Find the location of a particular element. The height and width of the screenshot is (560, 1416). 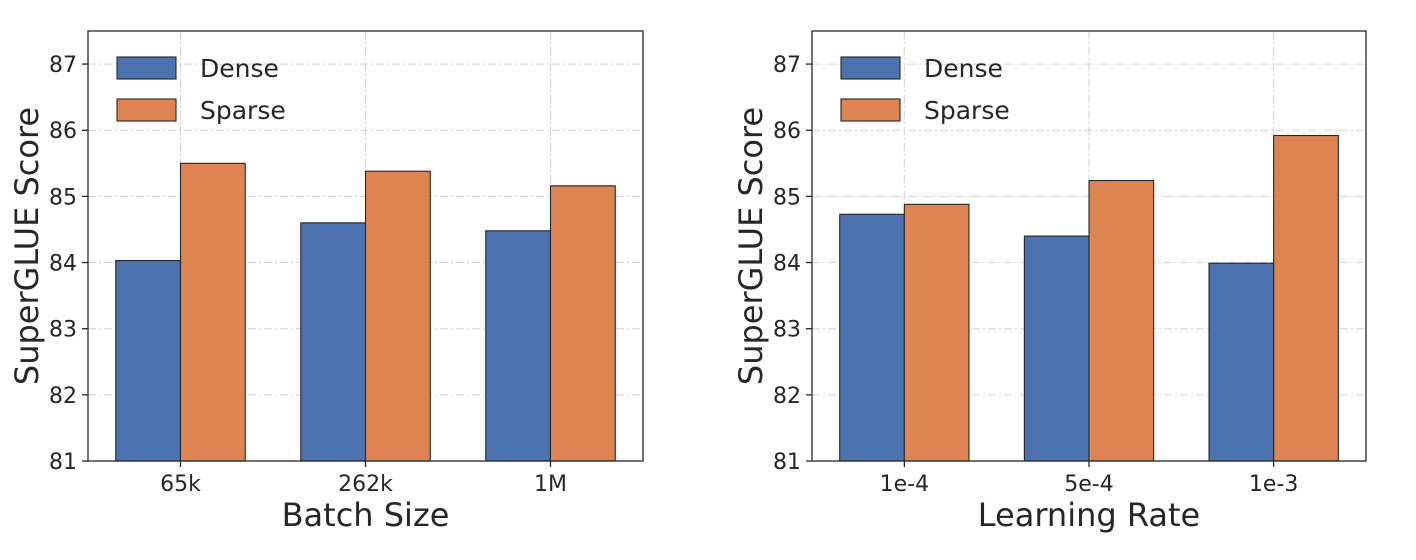

x-axis-label: Learning Rate is located at coordinates (1089, 515).